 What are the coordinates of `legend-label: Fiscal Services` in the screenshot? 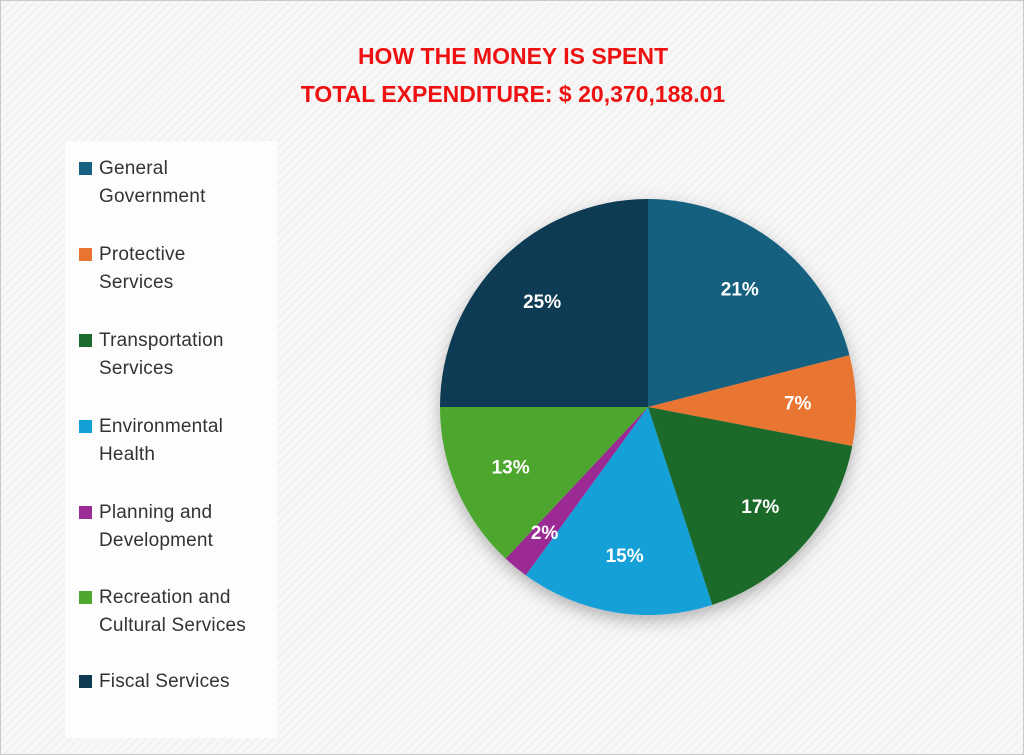 It's located at (164, 682).